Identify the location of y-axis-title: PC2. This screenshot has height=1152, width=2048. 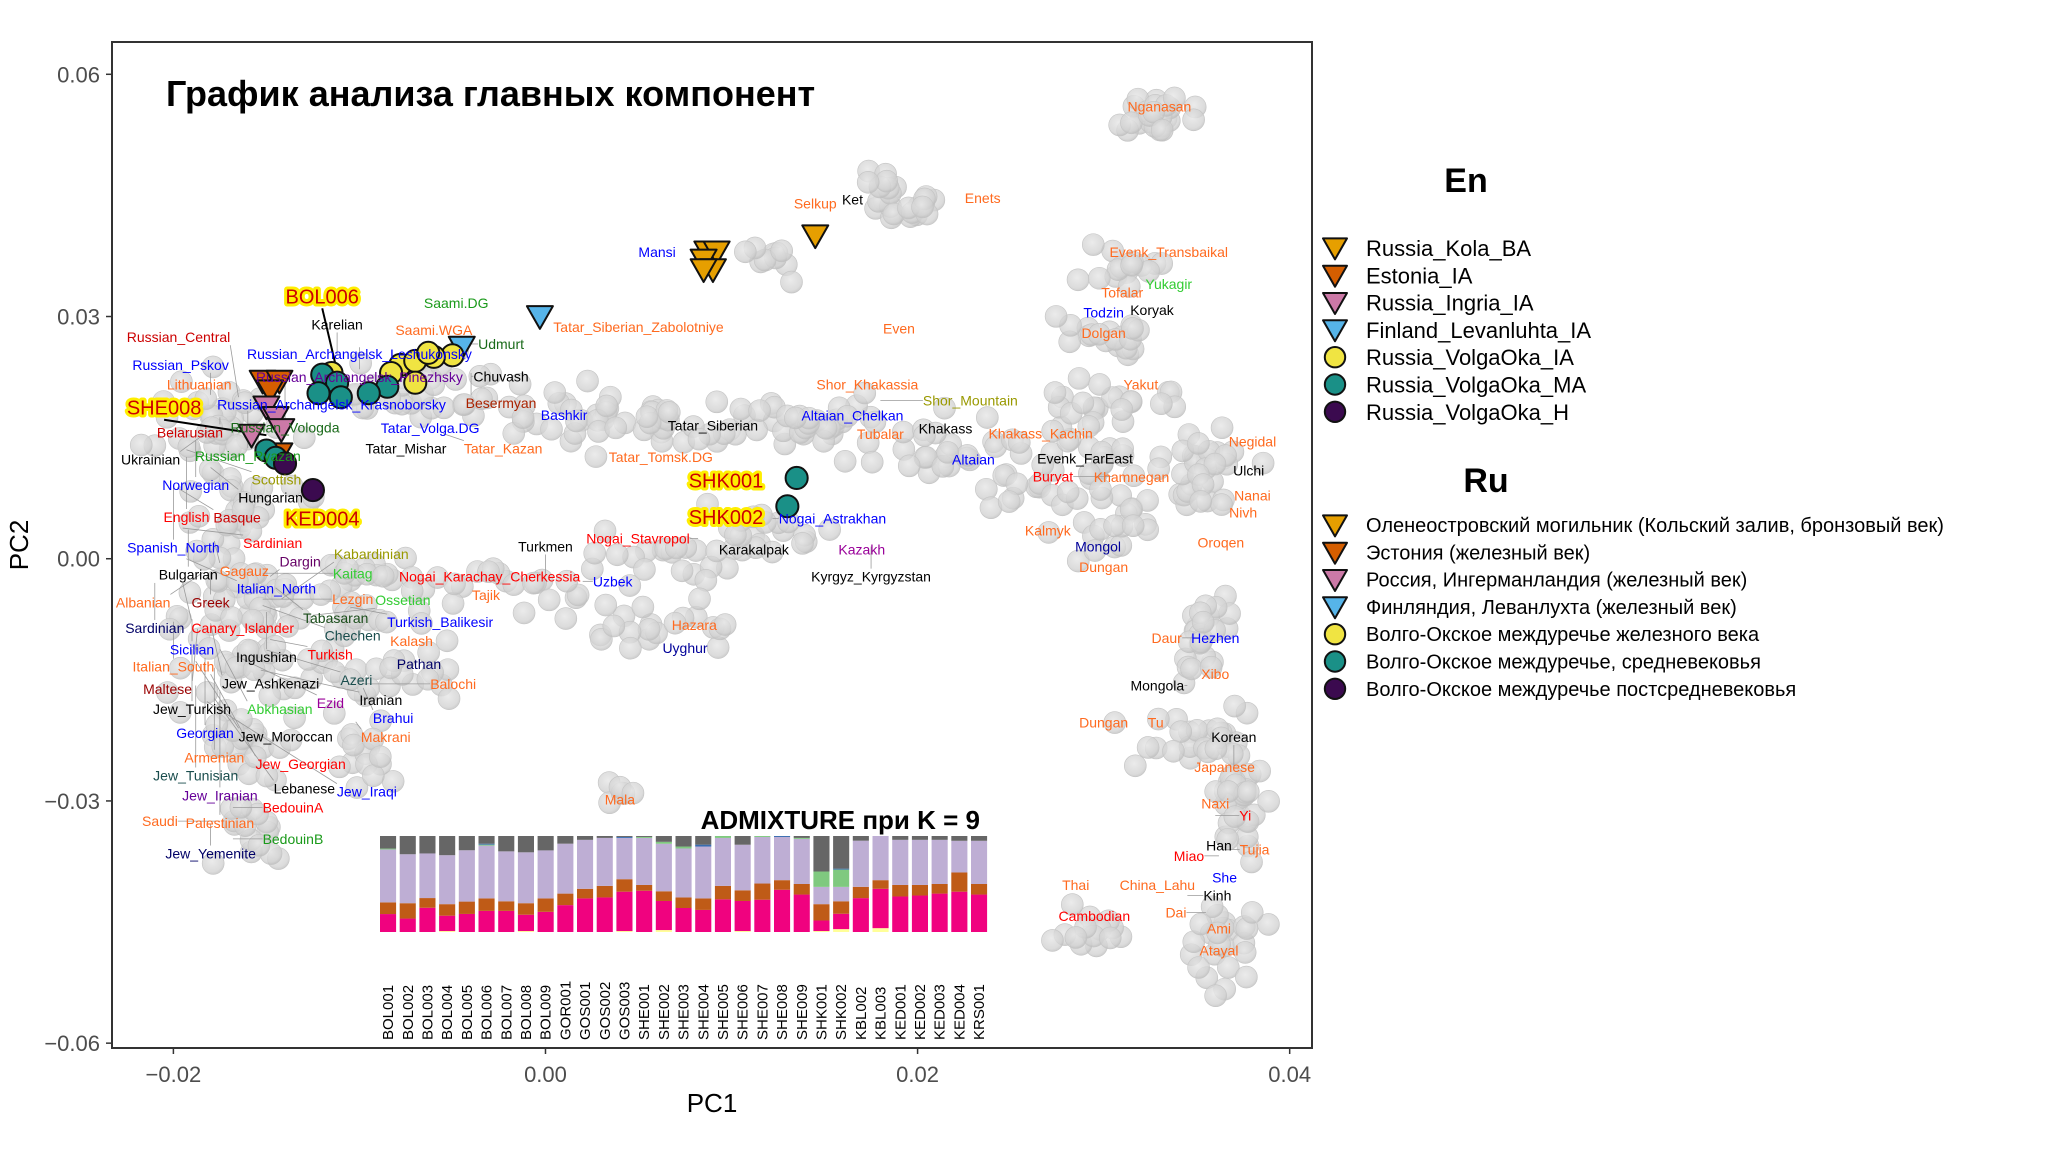
(19, 545).